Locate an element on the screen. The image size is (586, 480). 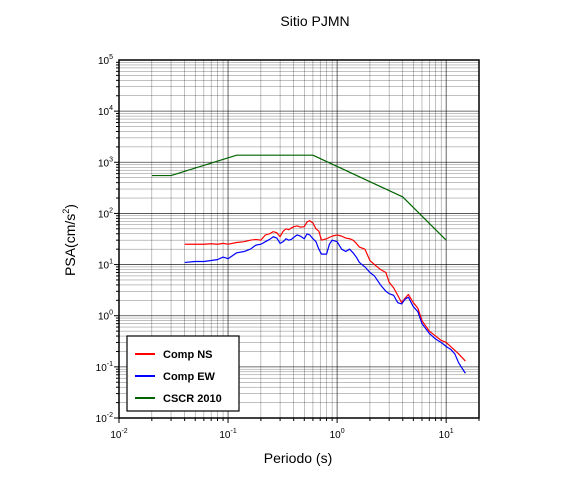
y-tick-label: 10⁻¹ is located at coordinates (104, 367).